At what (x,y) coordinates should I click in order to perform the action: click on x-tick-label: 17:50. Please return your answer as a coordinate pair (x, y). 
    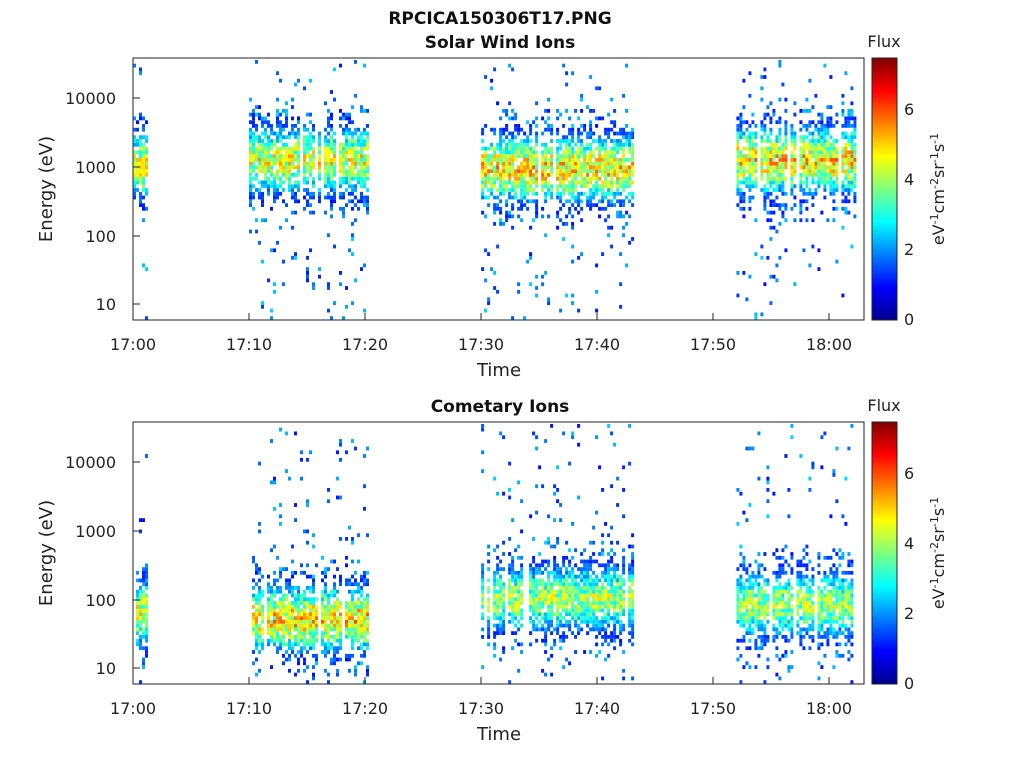
    Looking at the image, I should click on (713, 344).